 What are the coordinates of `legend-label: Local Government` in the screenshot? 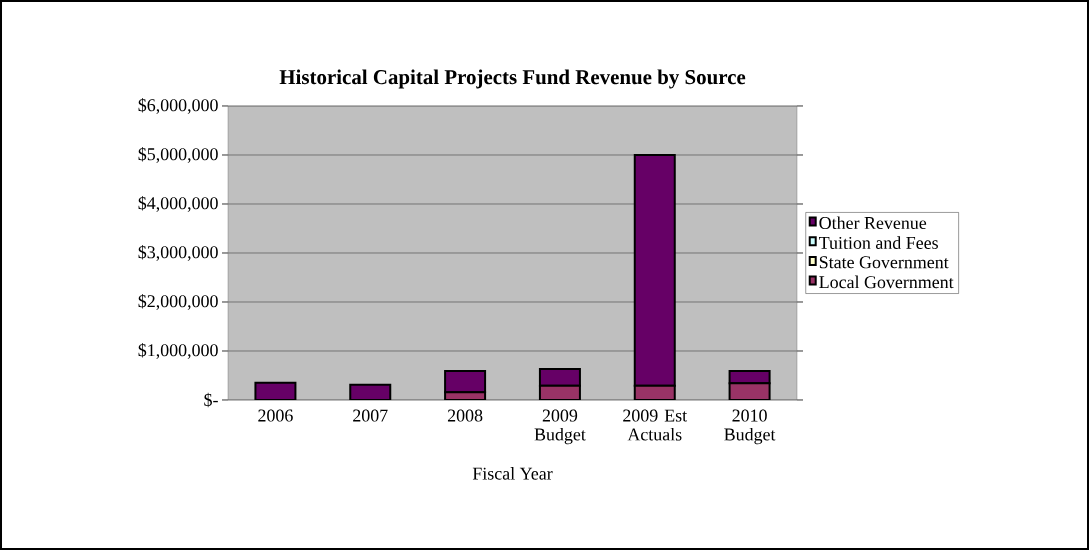 It's located at (886, 282).